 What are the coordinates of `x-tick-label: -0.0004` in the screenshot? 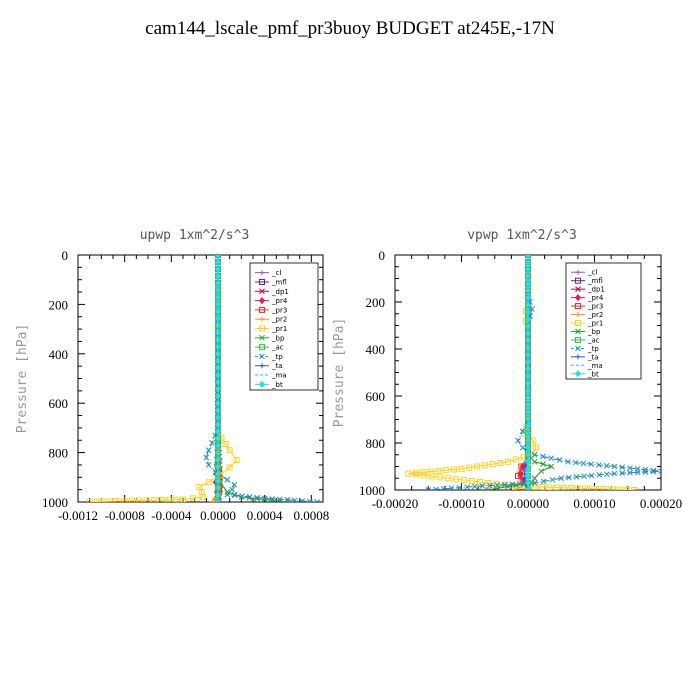 It's located at (171, 515).